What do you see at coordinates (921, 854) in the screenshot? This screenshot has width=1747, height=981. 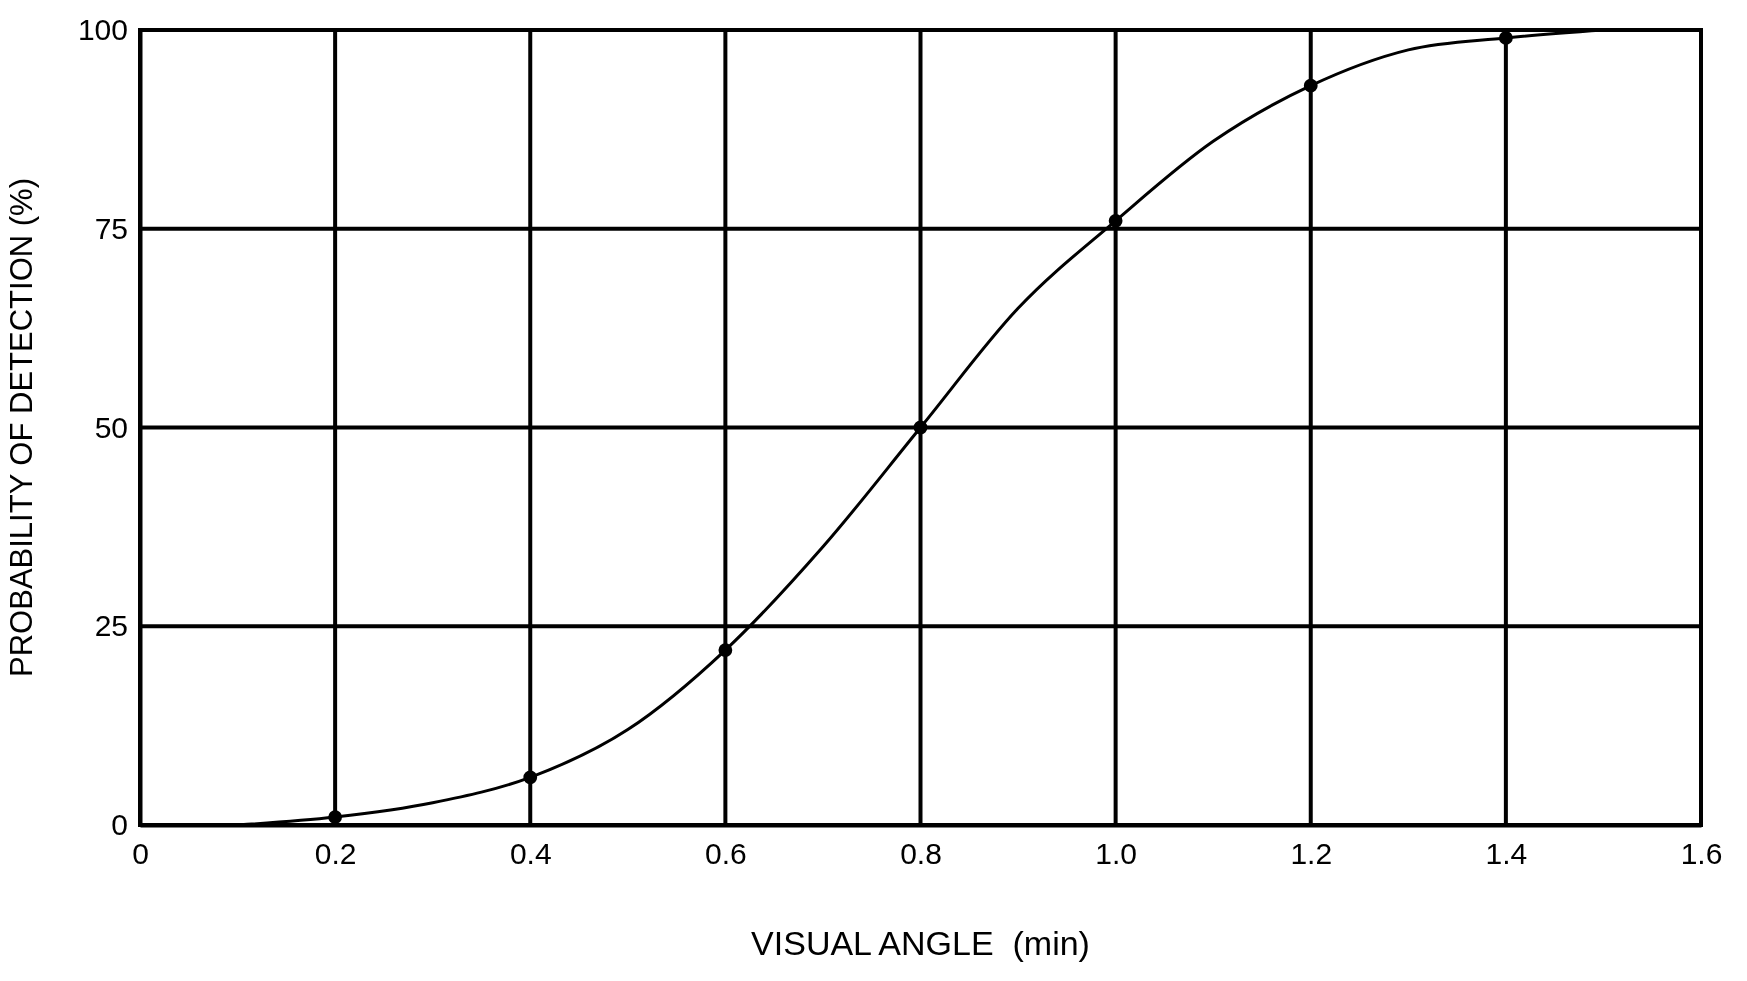 I see `x-tick-label: 0.8` at bounding box center [921, 854].